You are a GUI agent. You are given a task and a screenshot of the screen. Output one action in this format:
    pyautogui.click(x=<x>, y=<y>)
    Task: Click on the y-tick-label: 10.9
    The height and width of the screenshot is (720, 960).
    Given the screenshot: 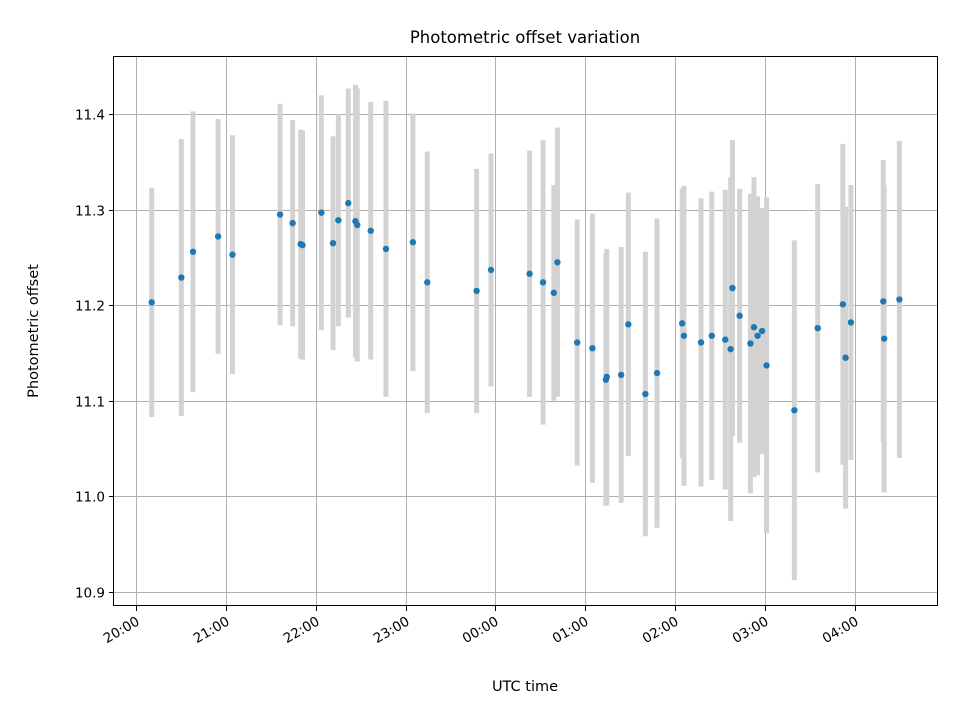 What is the action you would take?
    pyautogui.click(x=90, y=594)
    